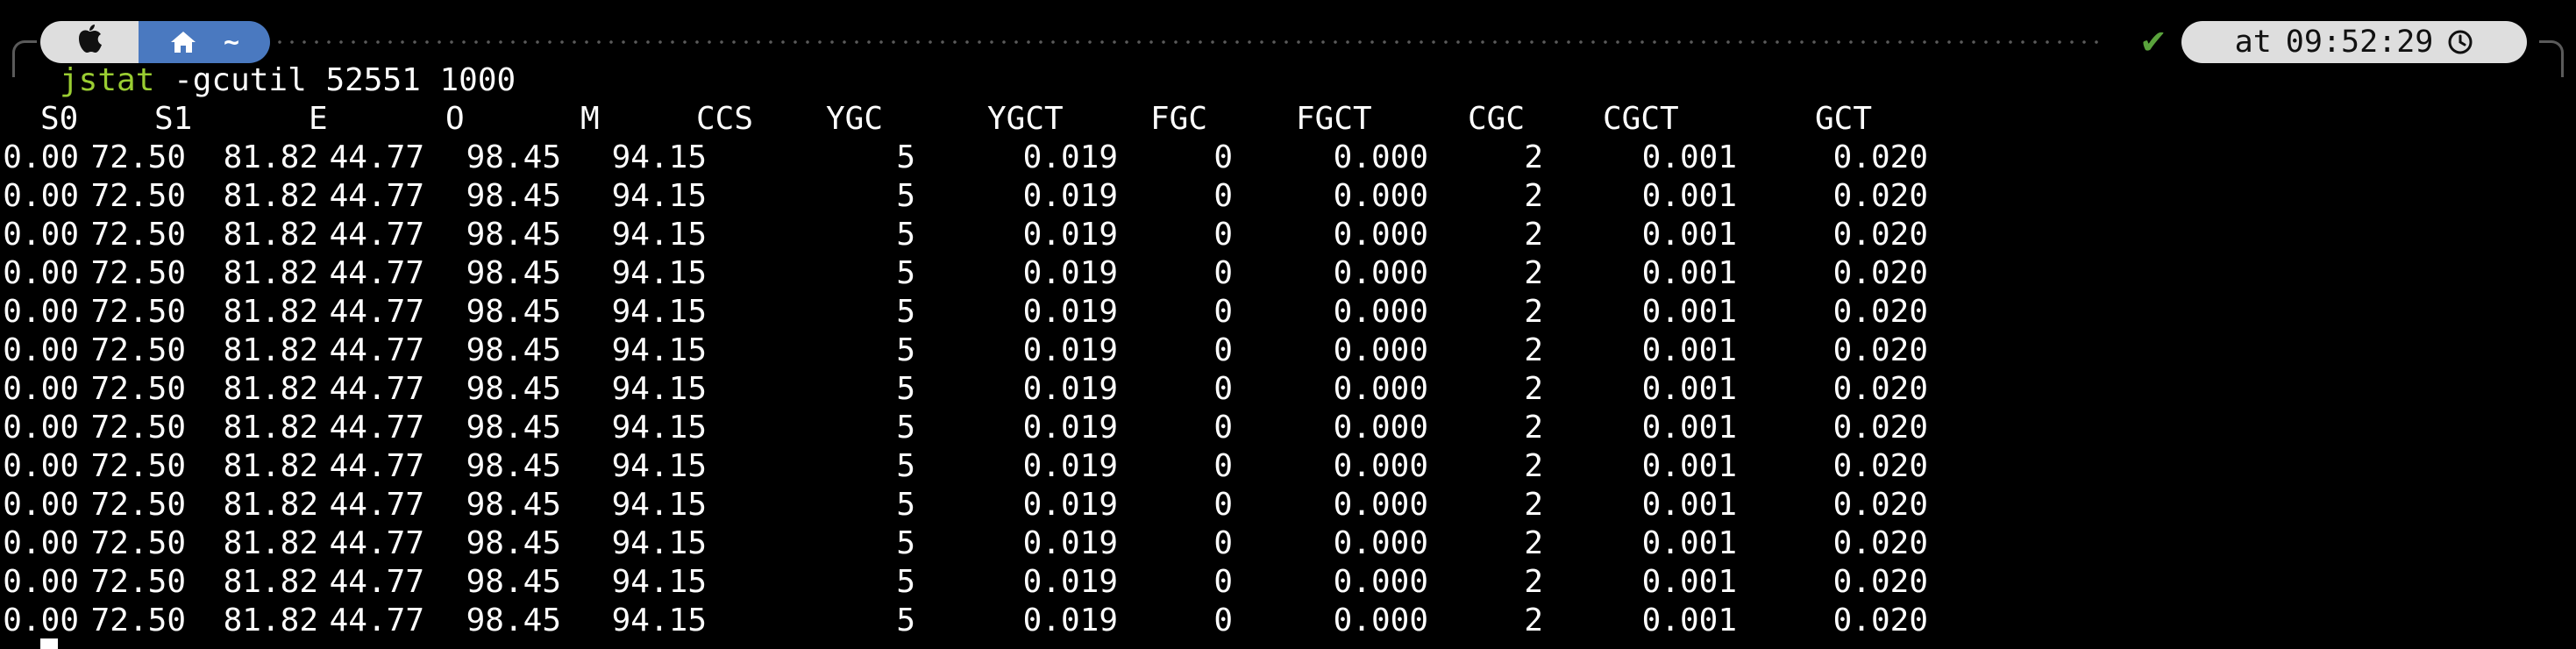  Describe the element at coordinates (855, 119) in the screenshot. I see `column-header-ygc: YGC` at that location.